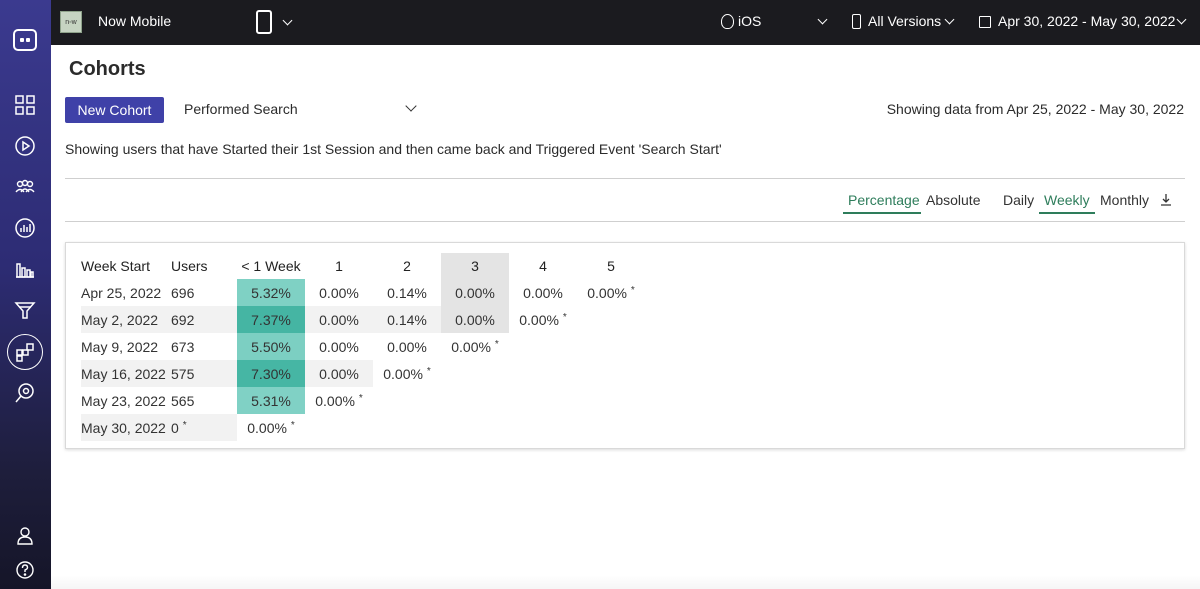 This screenshot has height=589, width=1200. I want to click on new-cohort-button: New Cohort, so click(114, 110).